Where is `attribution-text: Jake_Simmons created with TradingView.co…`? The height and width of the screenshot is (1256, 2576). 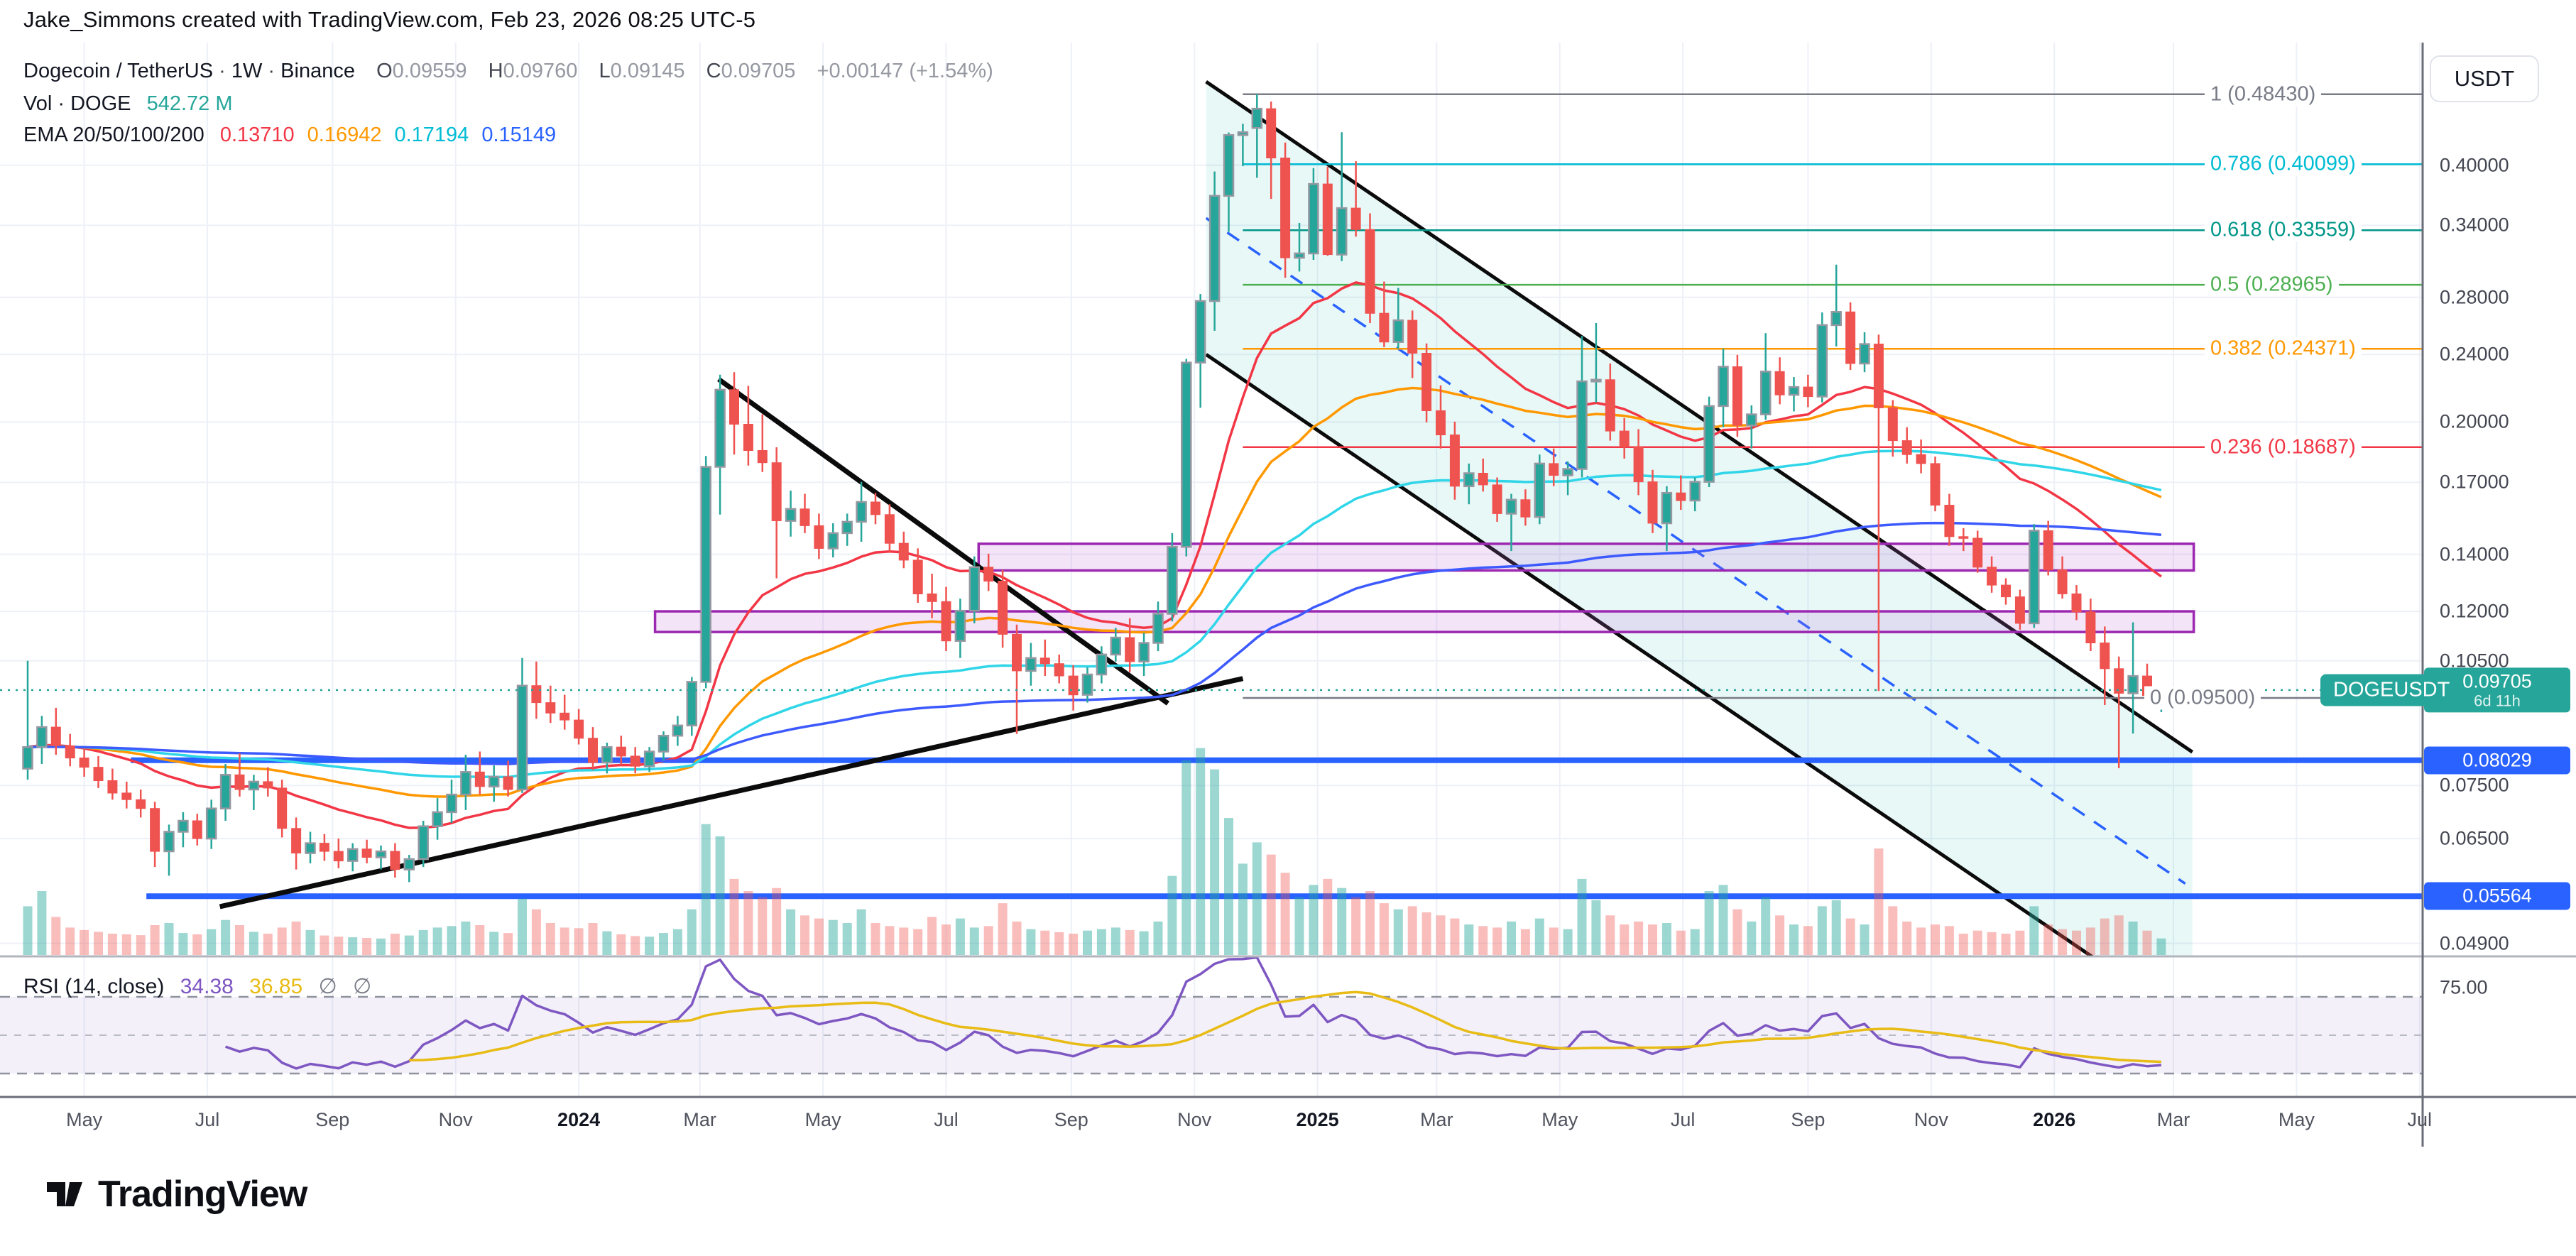
attribution-text: Jake_Simmons created with TradingView.co… is located at coordinates (389, 19).